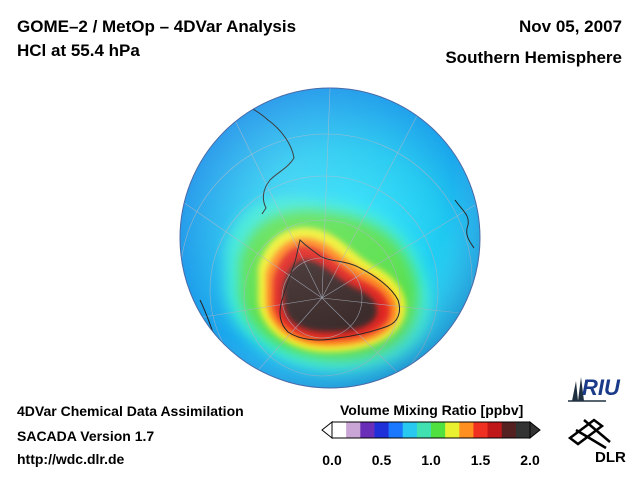 The width and height of the screenshot is (640, 480). I want to click on colorbar, so click(431, 430).